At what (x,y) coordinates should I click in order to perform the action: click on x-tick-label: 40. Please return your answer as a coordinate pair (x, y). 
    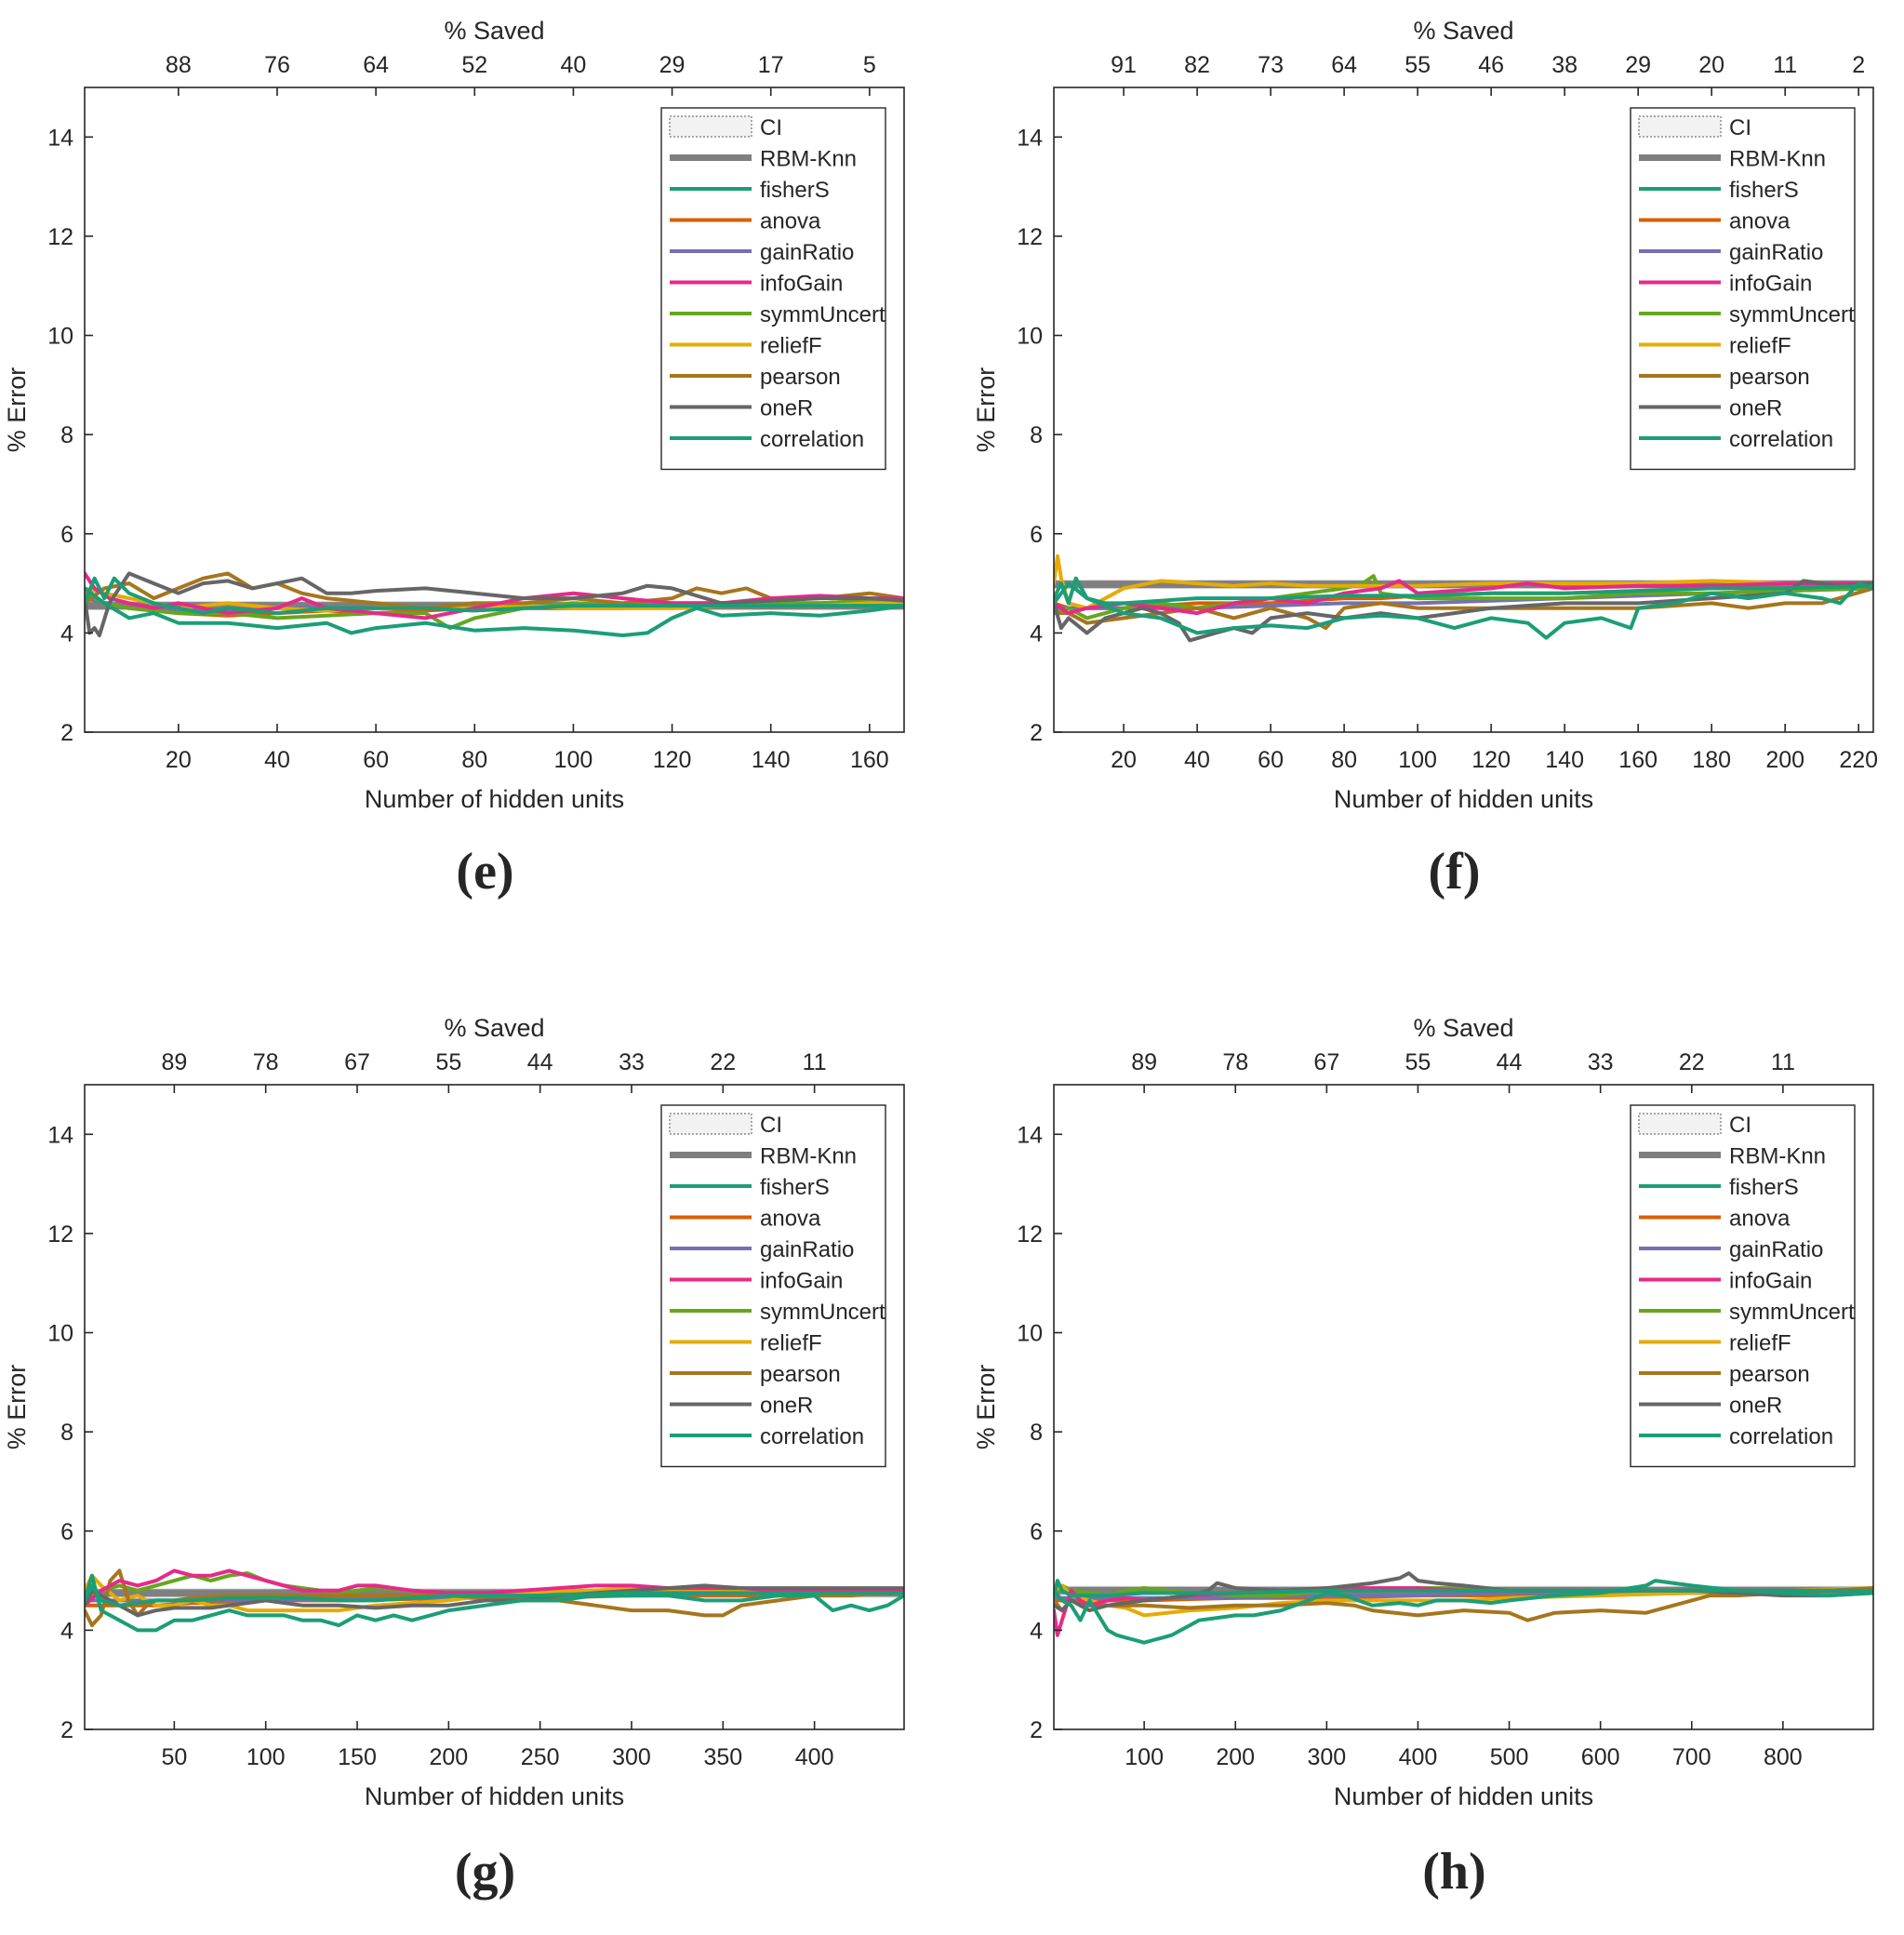
    Looking at the image, I should click on (277, 760).